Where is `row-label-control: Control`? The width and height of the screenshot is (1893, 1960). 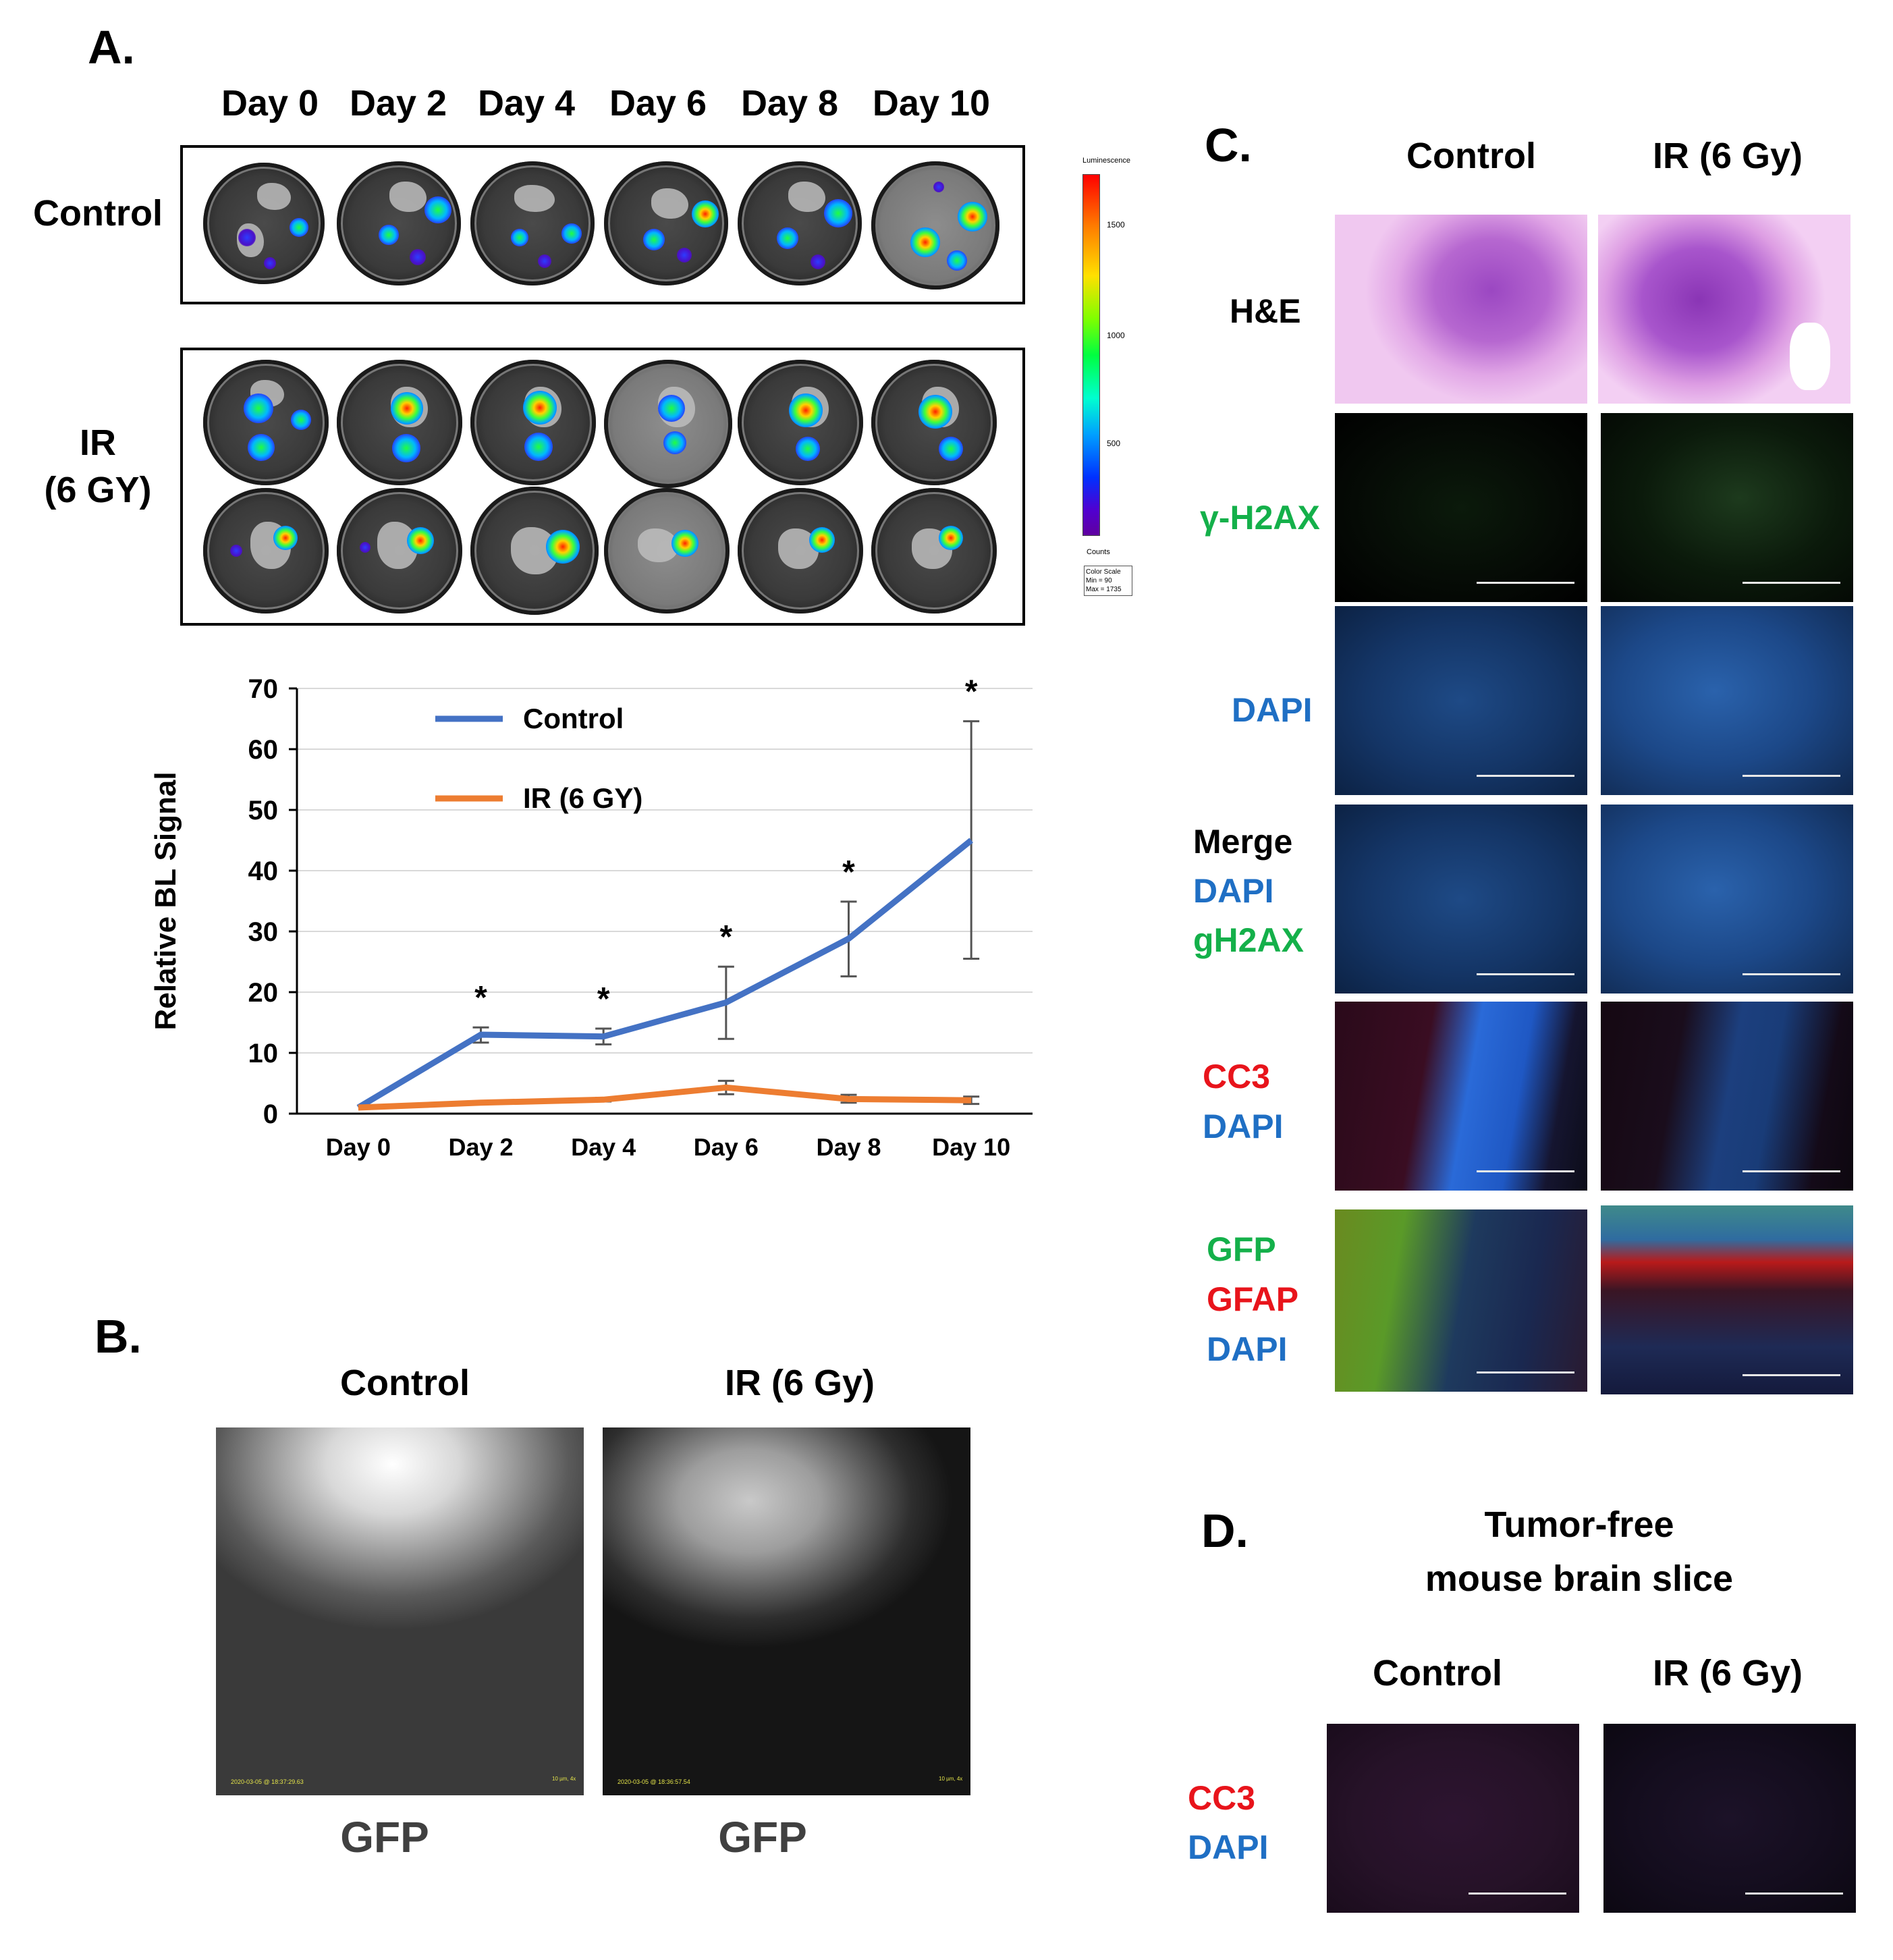 row-label-control: Control is located at coordinates (98, 213).